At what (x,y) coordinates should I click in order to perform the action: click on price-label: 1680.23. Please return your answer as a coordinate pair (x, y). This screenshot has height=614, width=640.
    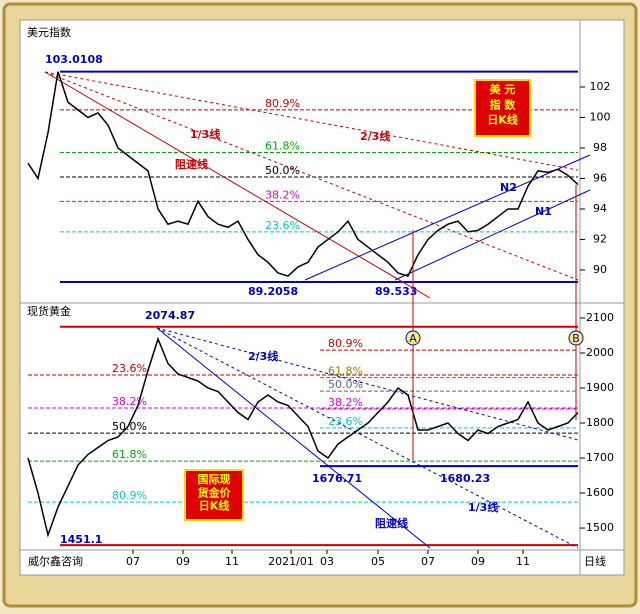
    Looking at the image, I should click on (465, 478).